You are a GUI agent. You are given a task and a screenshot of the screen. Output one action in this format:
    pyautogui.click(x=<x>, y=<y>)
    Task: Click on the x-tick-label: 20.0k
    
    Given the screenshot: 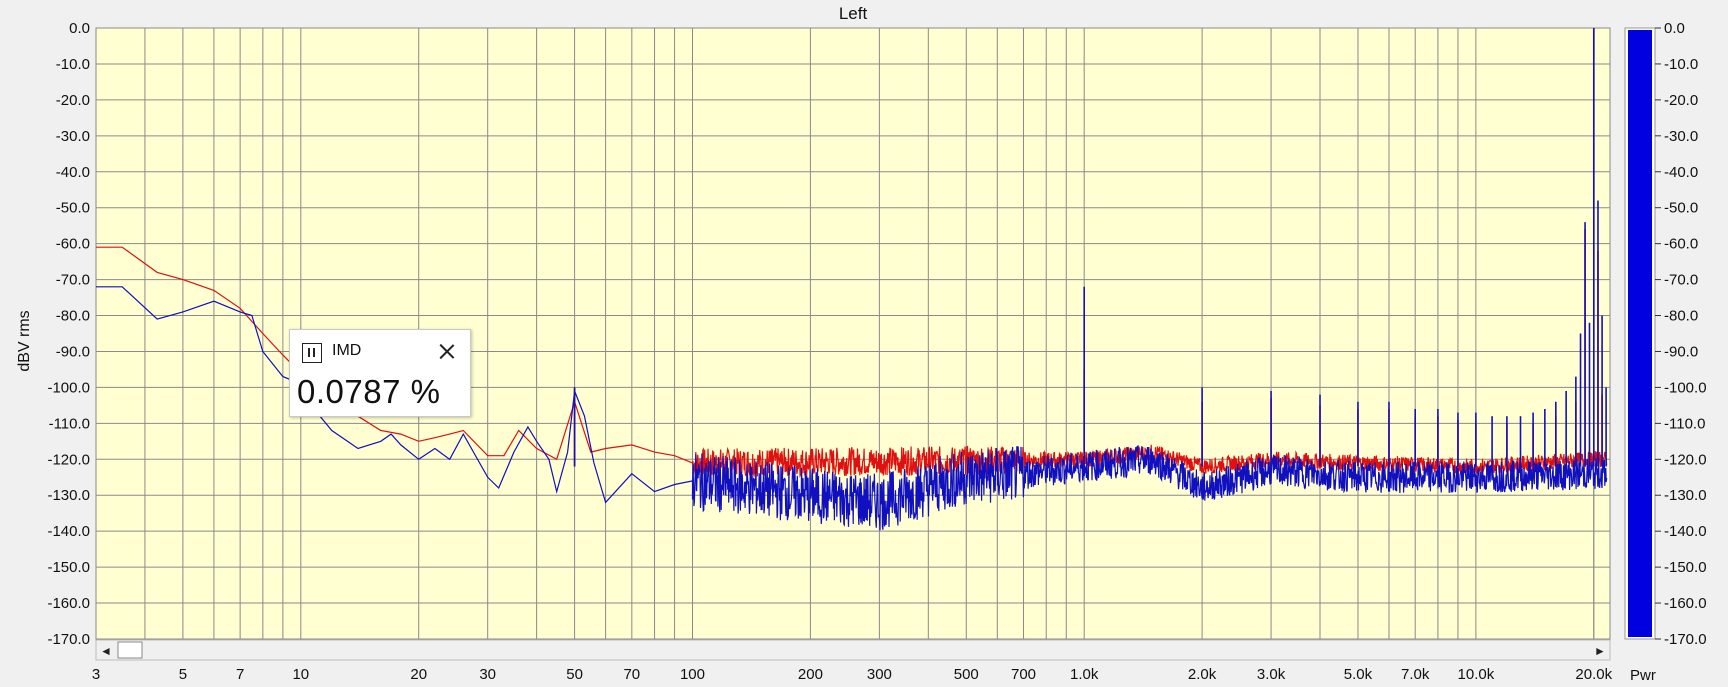 What is the action you would take?
    pyautogui.click(x=1593, y=674)
    